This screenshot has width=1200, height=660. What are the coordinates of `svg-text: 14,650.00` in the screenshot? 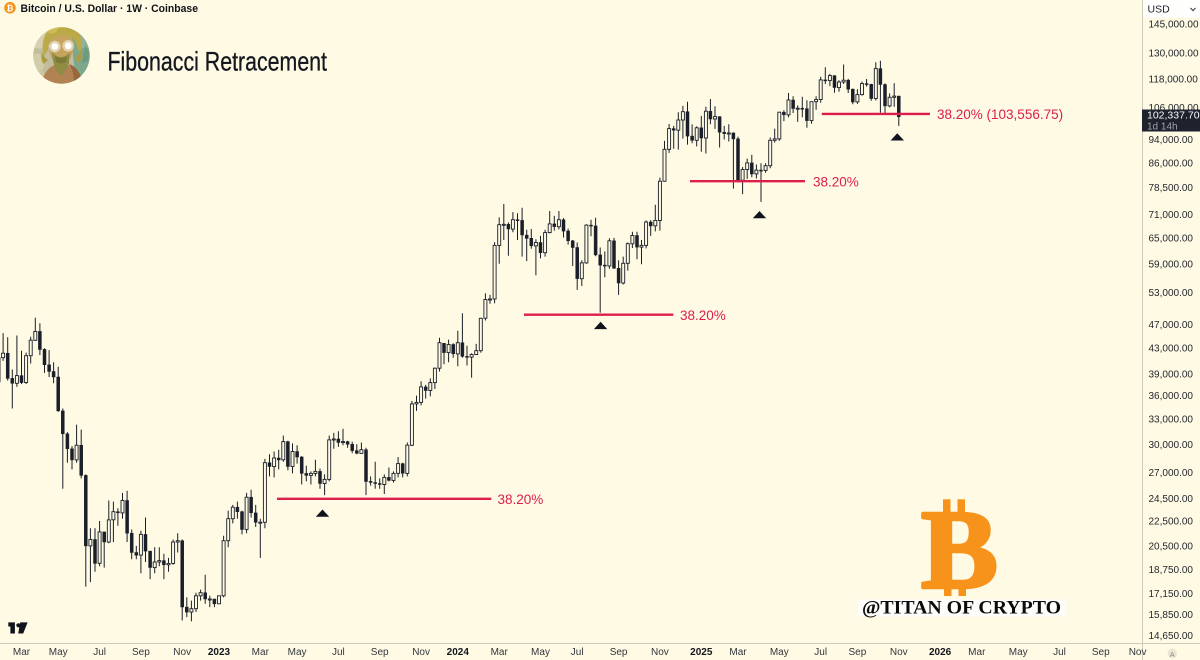 It's located at (1171, 636).